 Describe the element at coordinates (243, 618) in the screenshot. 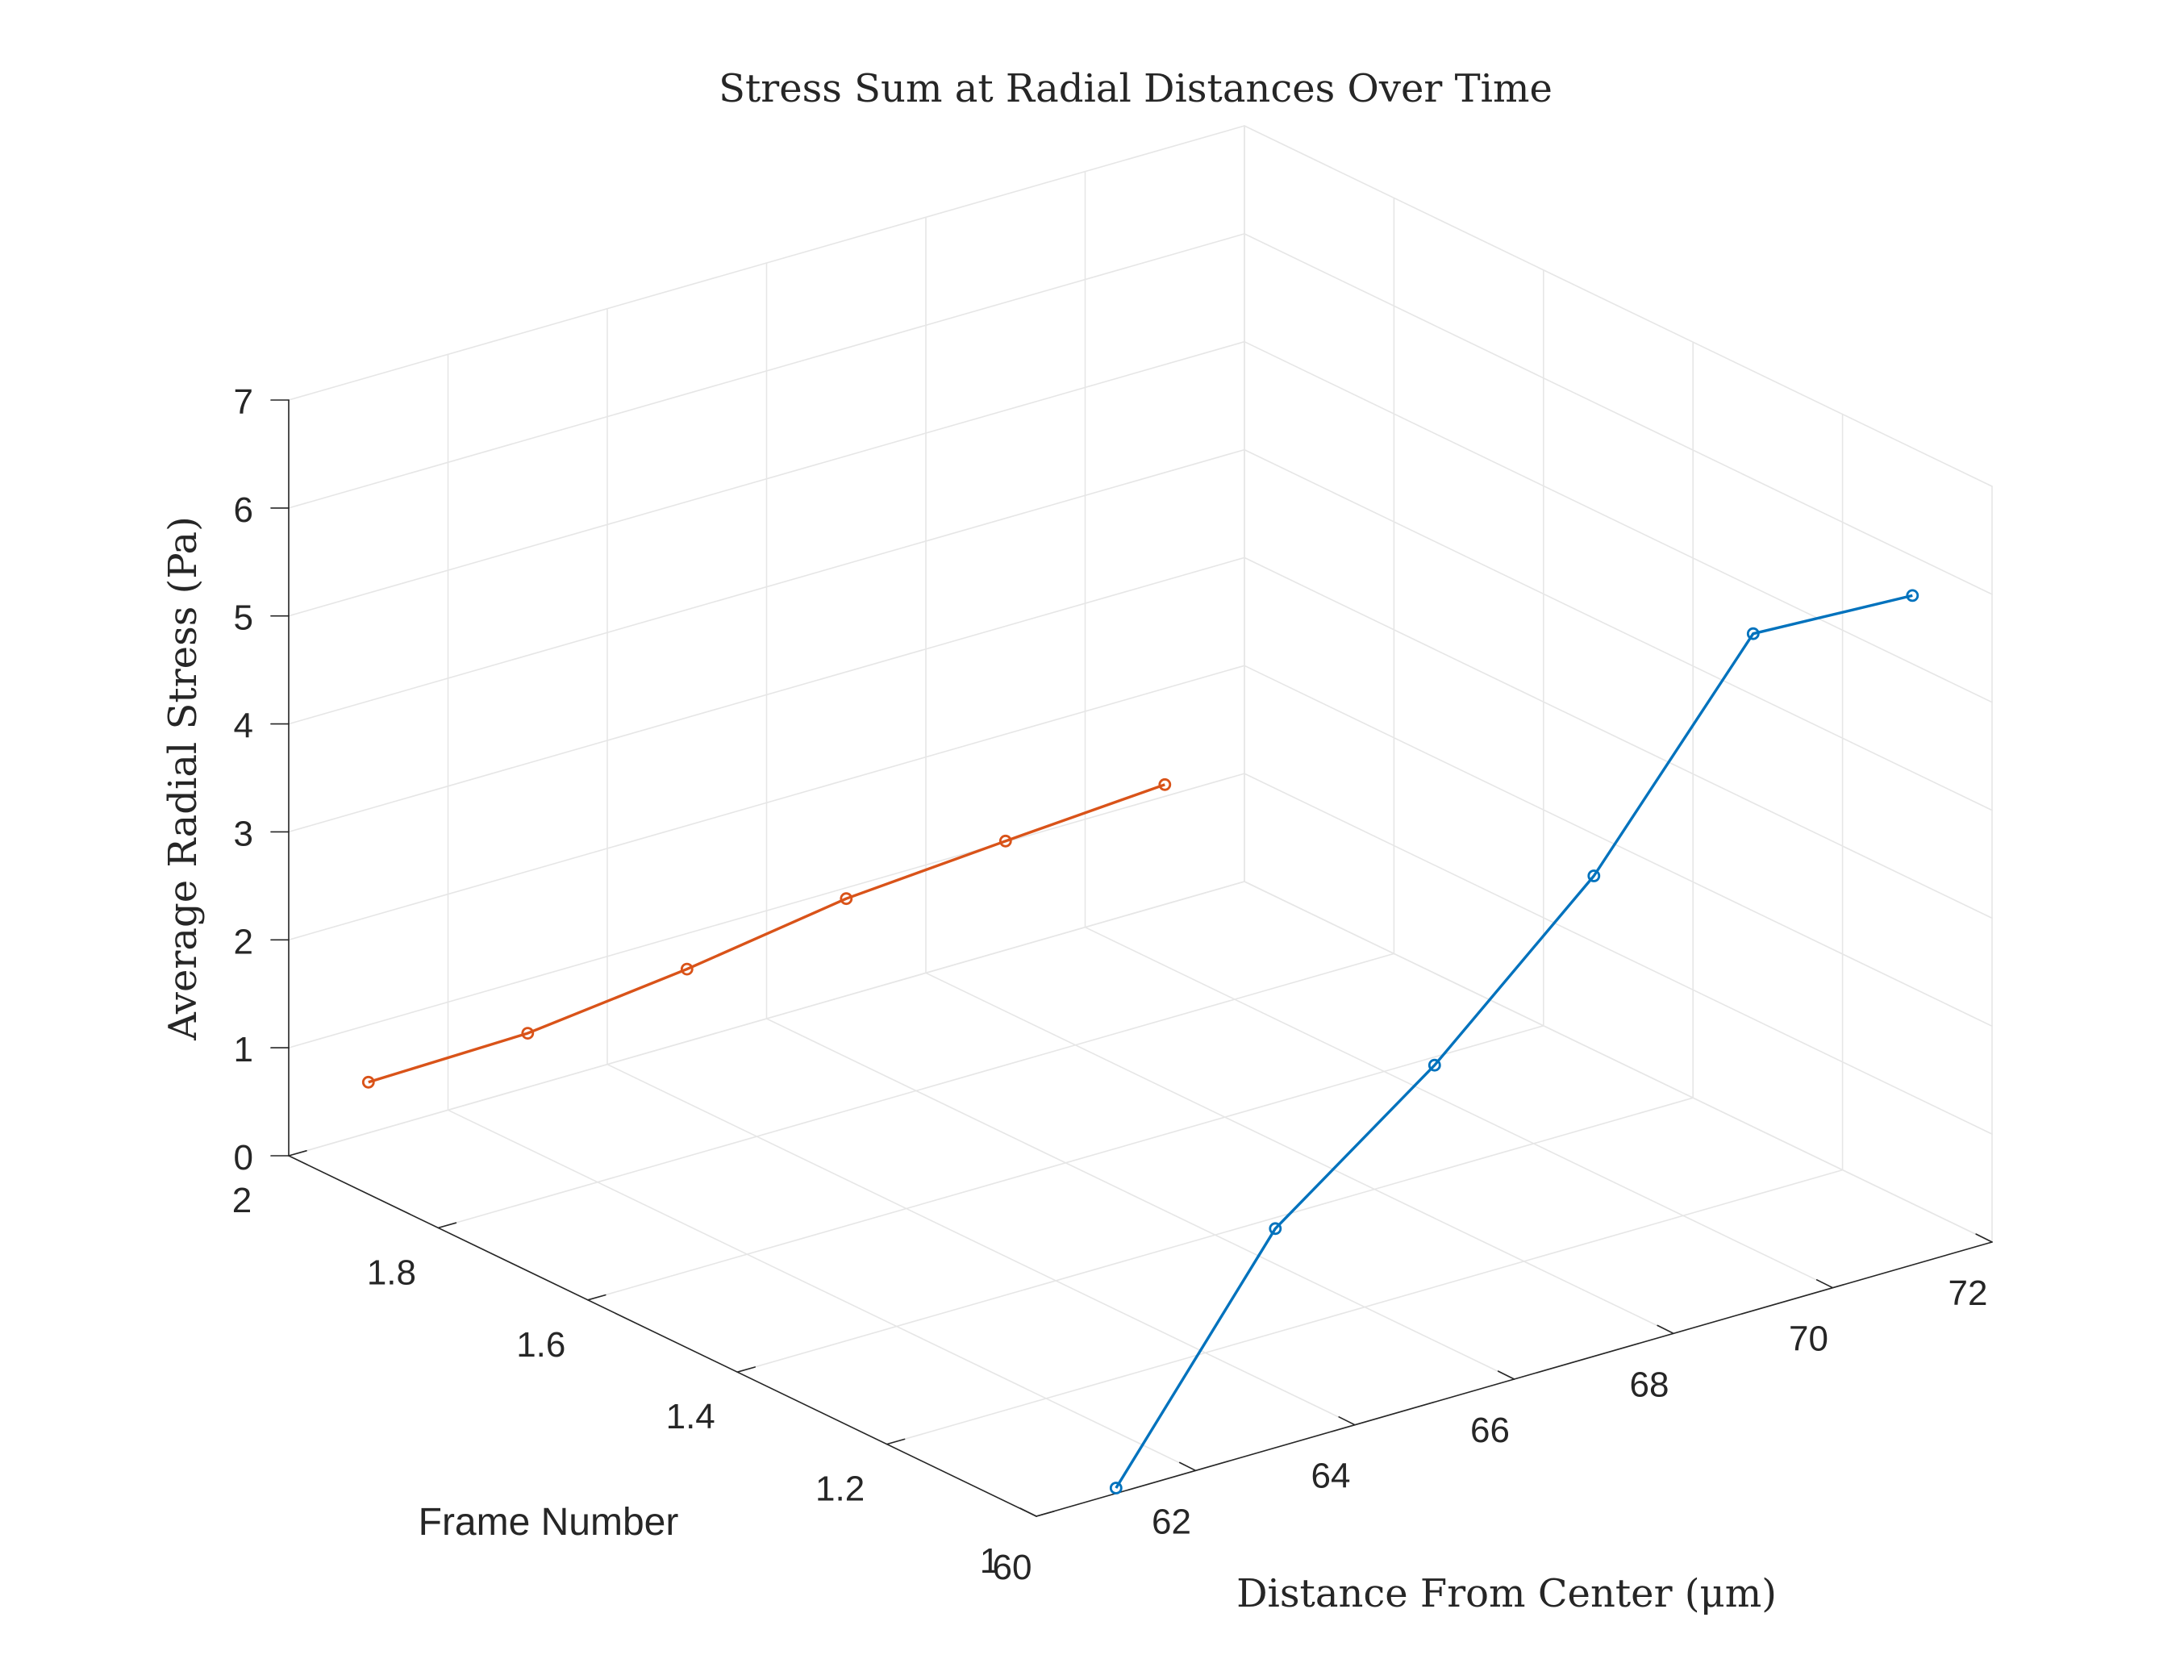

I see `z-tick-label: 5` at that location.